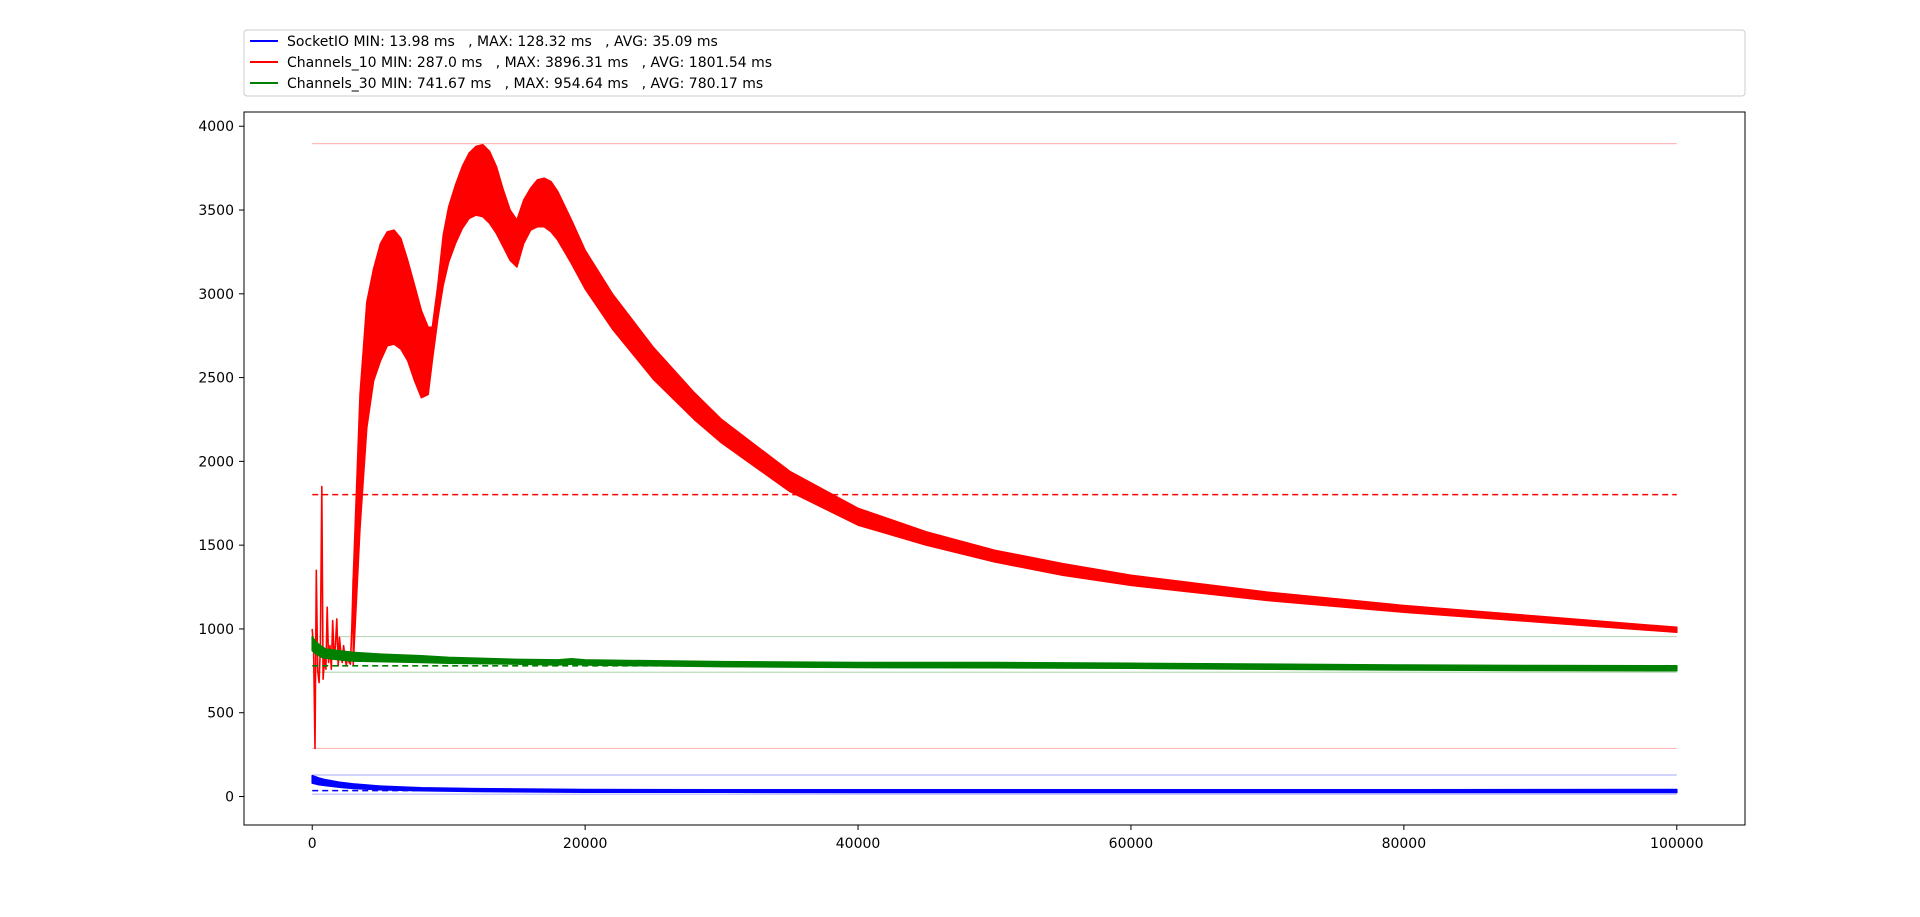 This screenshot has height=917, width=1920. I want to click on channels-30-series-band, so click(994, 653).